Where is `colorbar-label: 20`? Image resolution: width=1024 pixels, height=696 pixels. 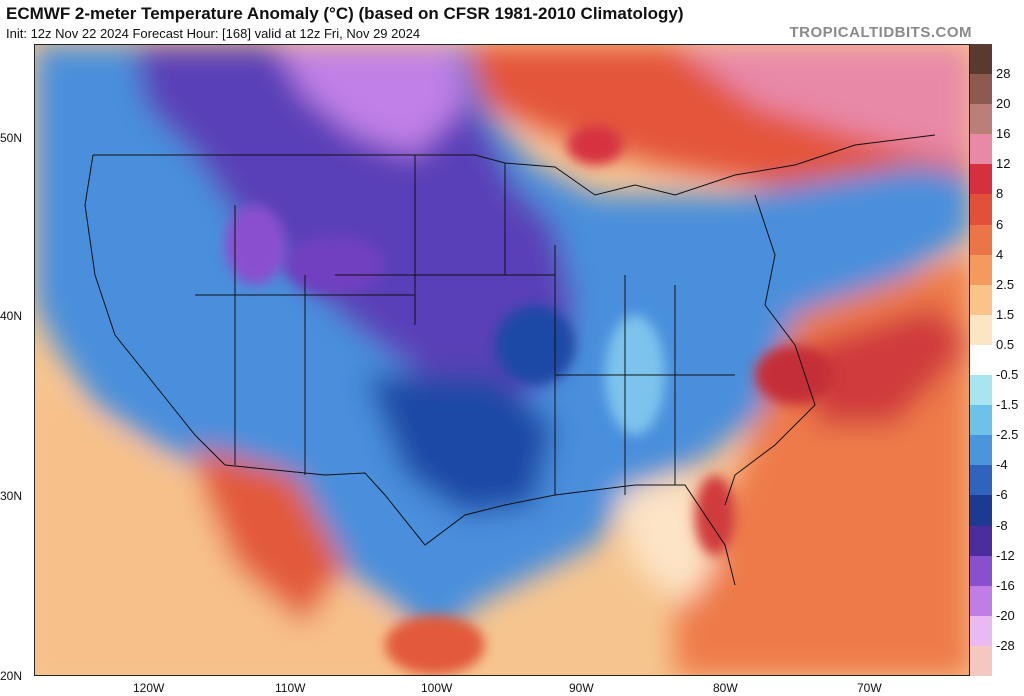
colorbar-label: 20 is located at coordinates (1003, 104).